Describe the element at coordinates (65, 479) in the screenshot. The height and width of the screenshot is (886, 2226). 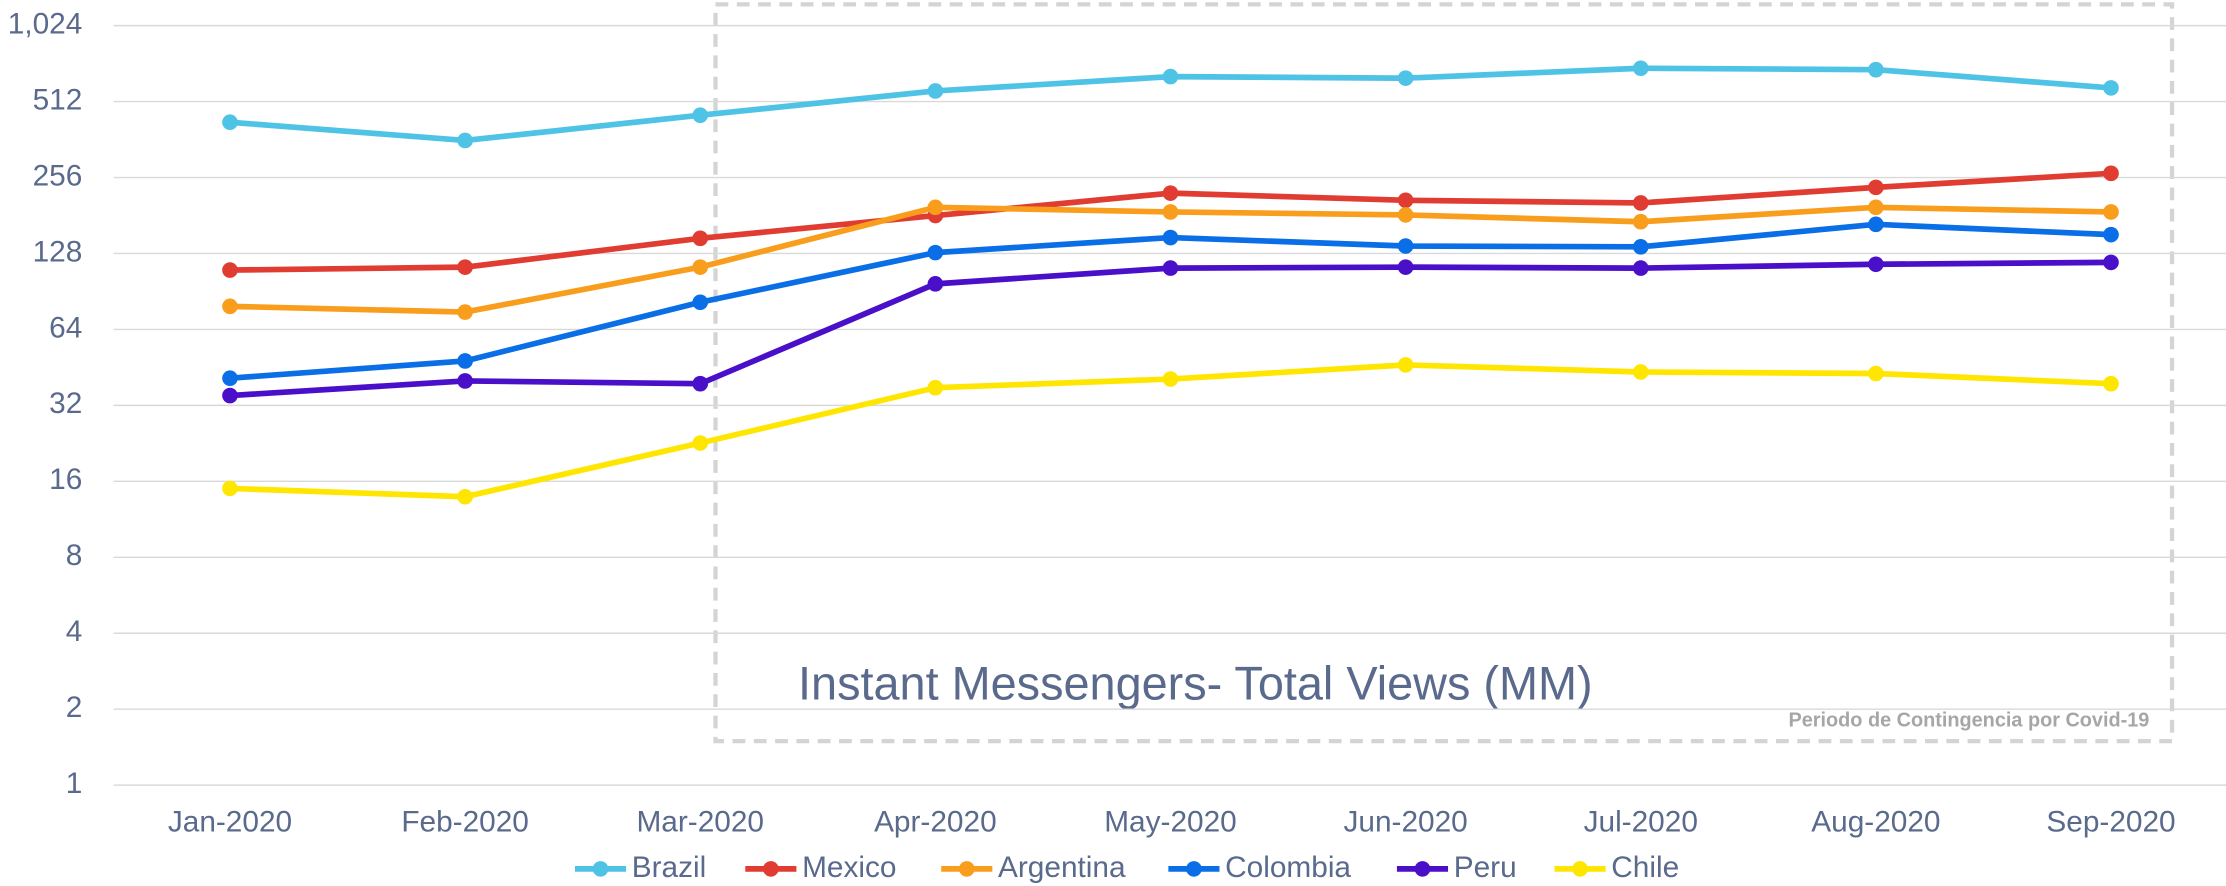
I see `y-tick-label: 16` at that location.